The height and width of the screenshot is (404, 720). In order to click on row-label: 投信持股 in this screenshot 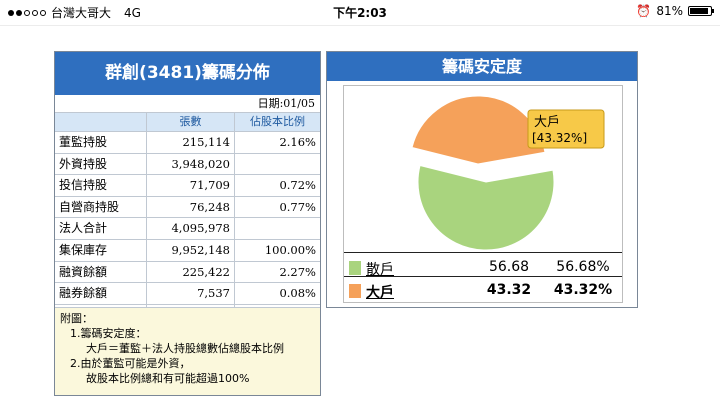, I will do `click(101, 185)`.